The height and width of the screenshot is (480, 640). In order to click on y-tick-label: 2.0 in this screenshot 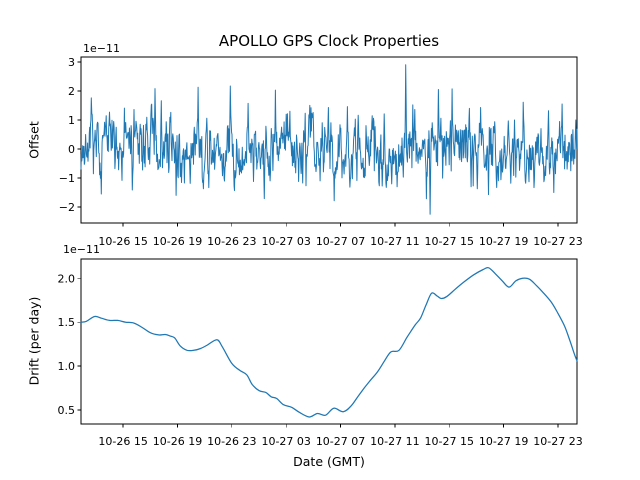, I will do `click(67, 278)`.